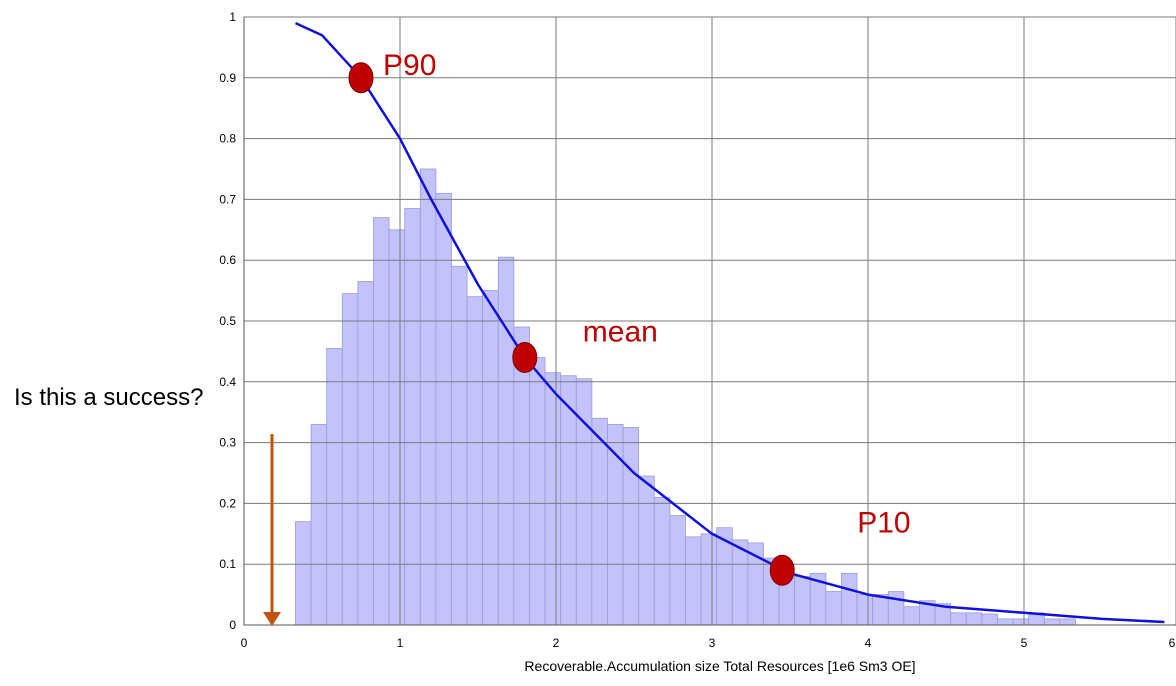 This screenshot has width=1176, height=686. Describe the element at coordinates (883, 522) in the screenshot. I see `marker-label: P10` at that location.